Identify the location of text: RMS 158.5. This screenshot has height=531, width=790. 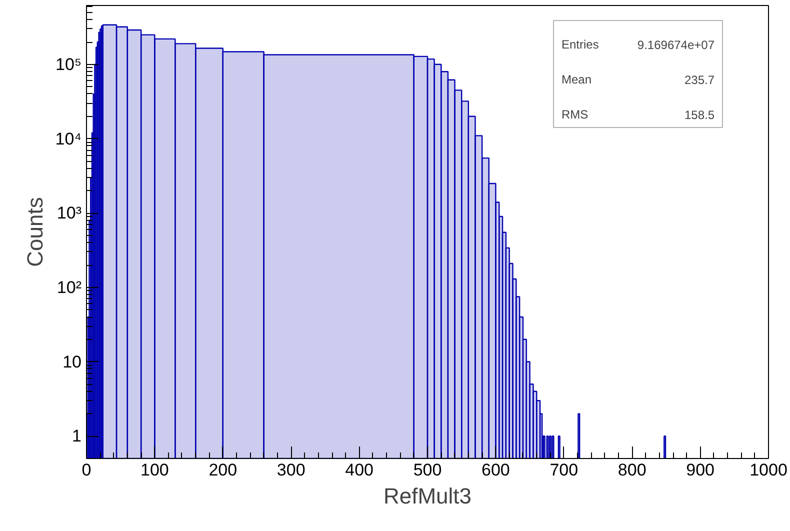
(638, 115).